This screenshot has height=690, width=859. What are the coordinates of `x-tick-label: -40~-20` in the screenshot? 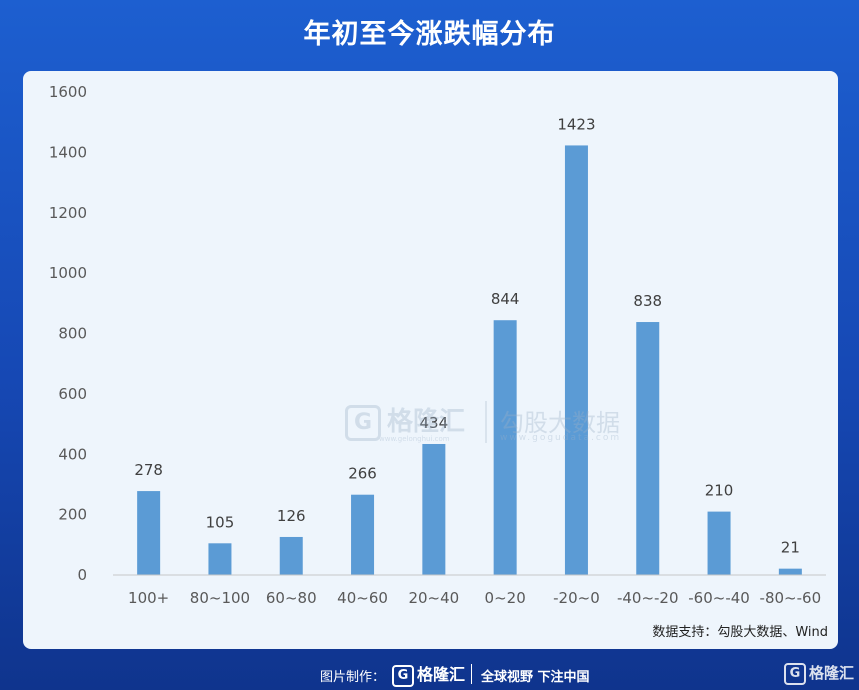 It's located at (648, 598).